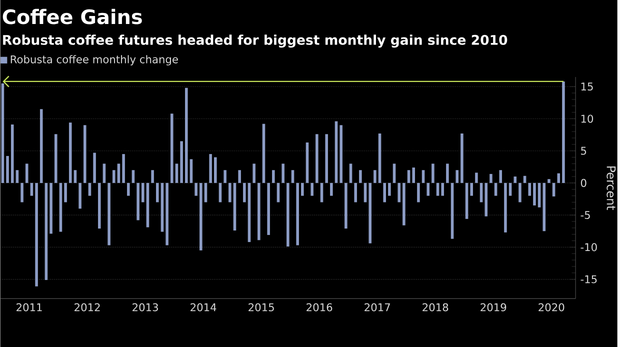  What do you see at coordinates (435, 307) in the screenshot?
I see `x-tick-label: 2018` at bounding box center [435, 307].